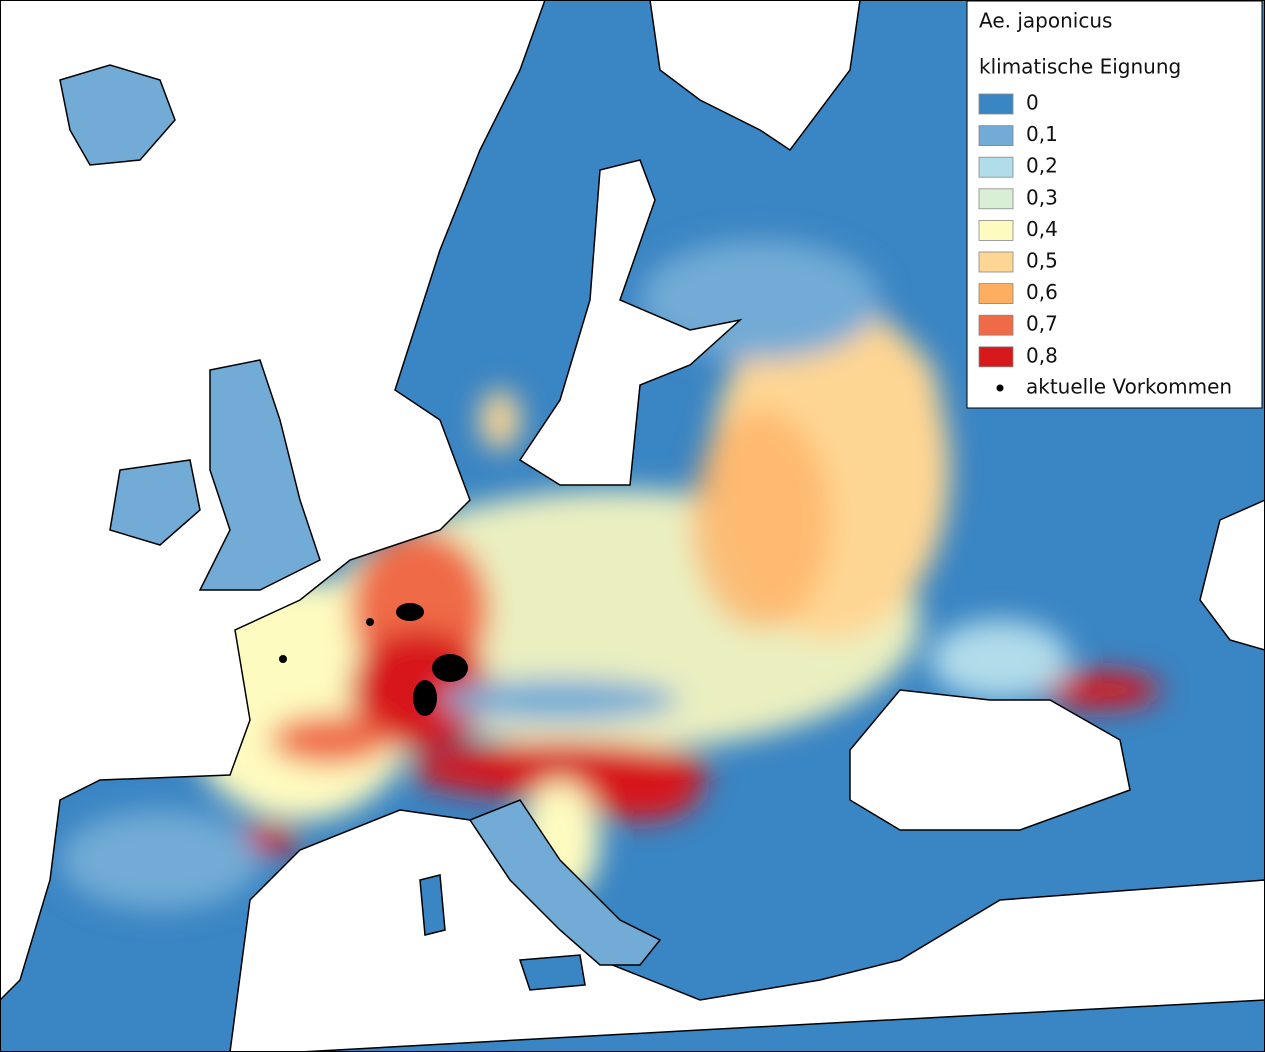 The height and width of the screenshot is (1052, 1265). I want to click on legend-box, so click(1114, 204).